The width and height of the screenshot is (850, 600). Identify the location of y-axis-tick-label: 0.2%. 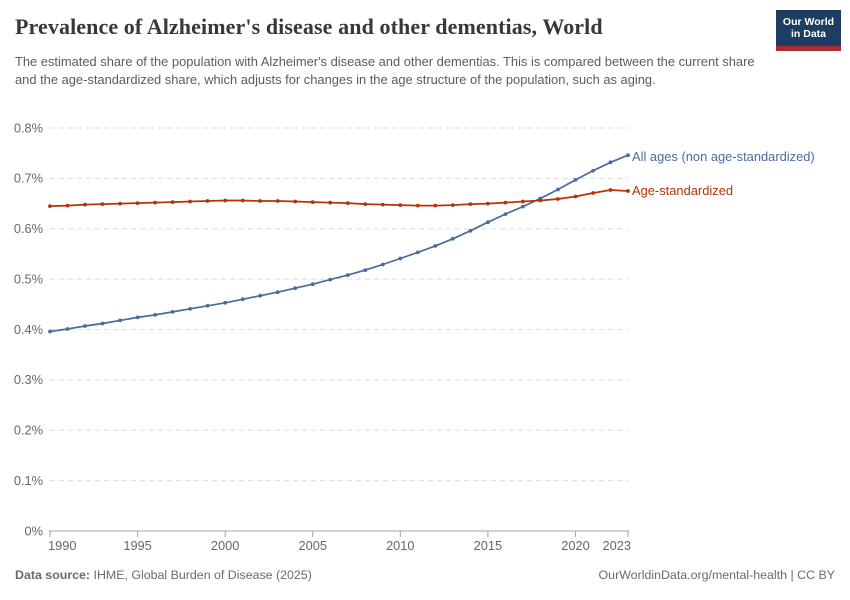
(28, 430).